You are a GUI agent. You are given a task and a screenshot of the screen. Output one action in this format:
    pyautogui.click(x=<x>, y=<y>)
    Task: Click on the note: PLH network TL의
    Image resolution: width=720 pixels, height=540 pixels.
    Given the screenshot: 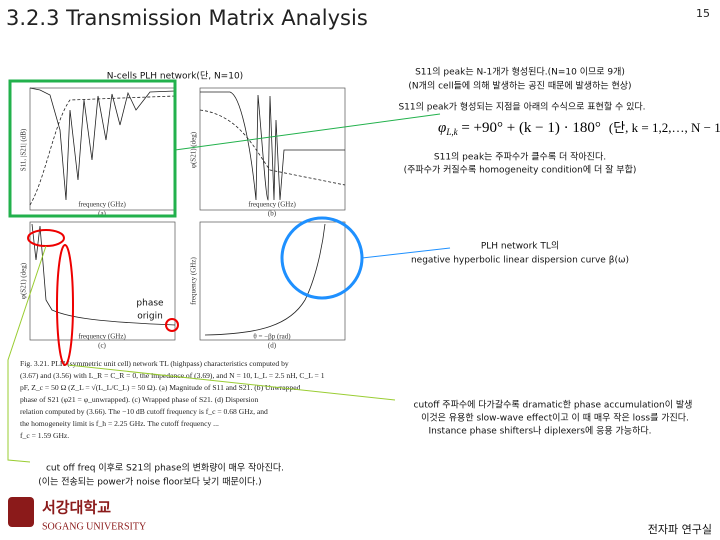 What is the action you would take?
    pyautogui.click(x=520, y=246)
    